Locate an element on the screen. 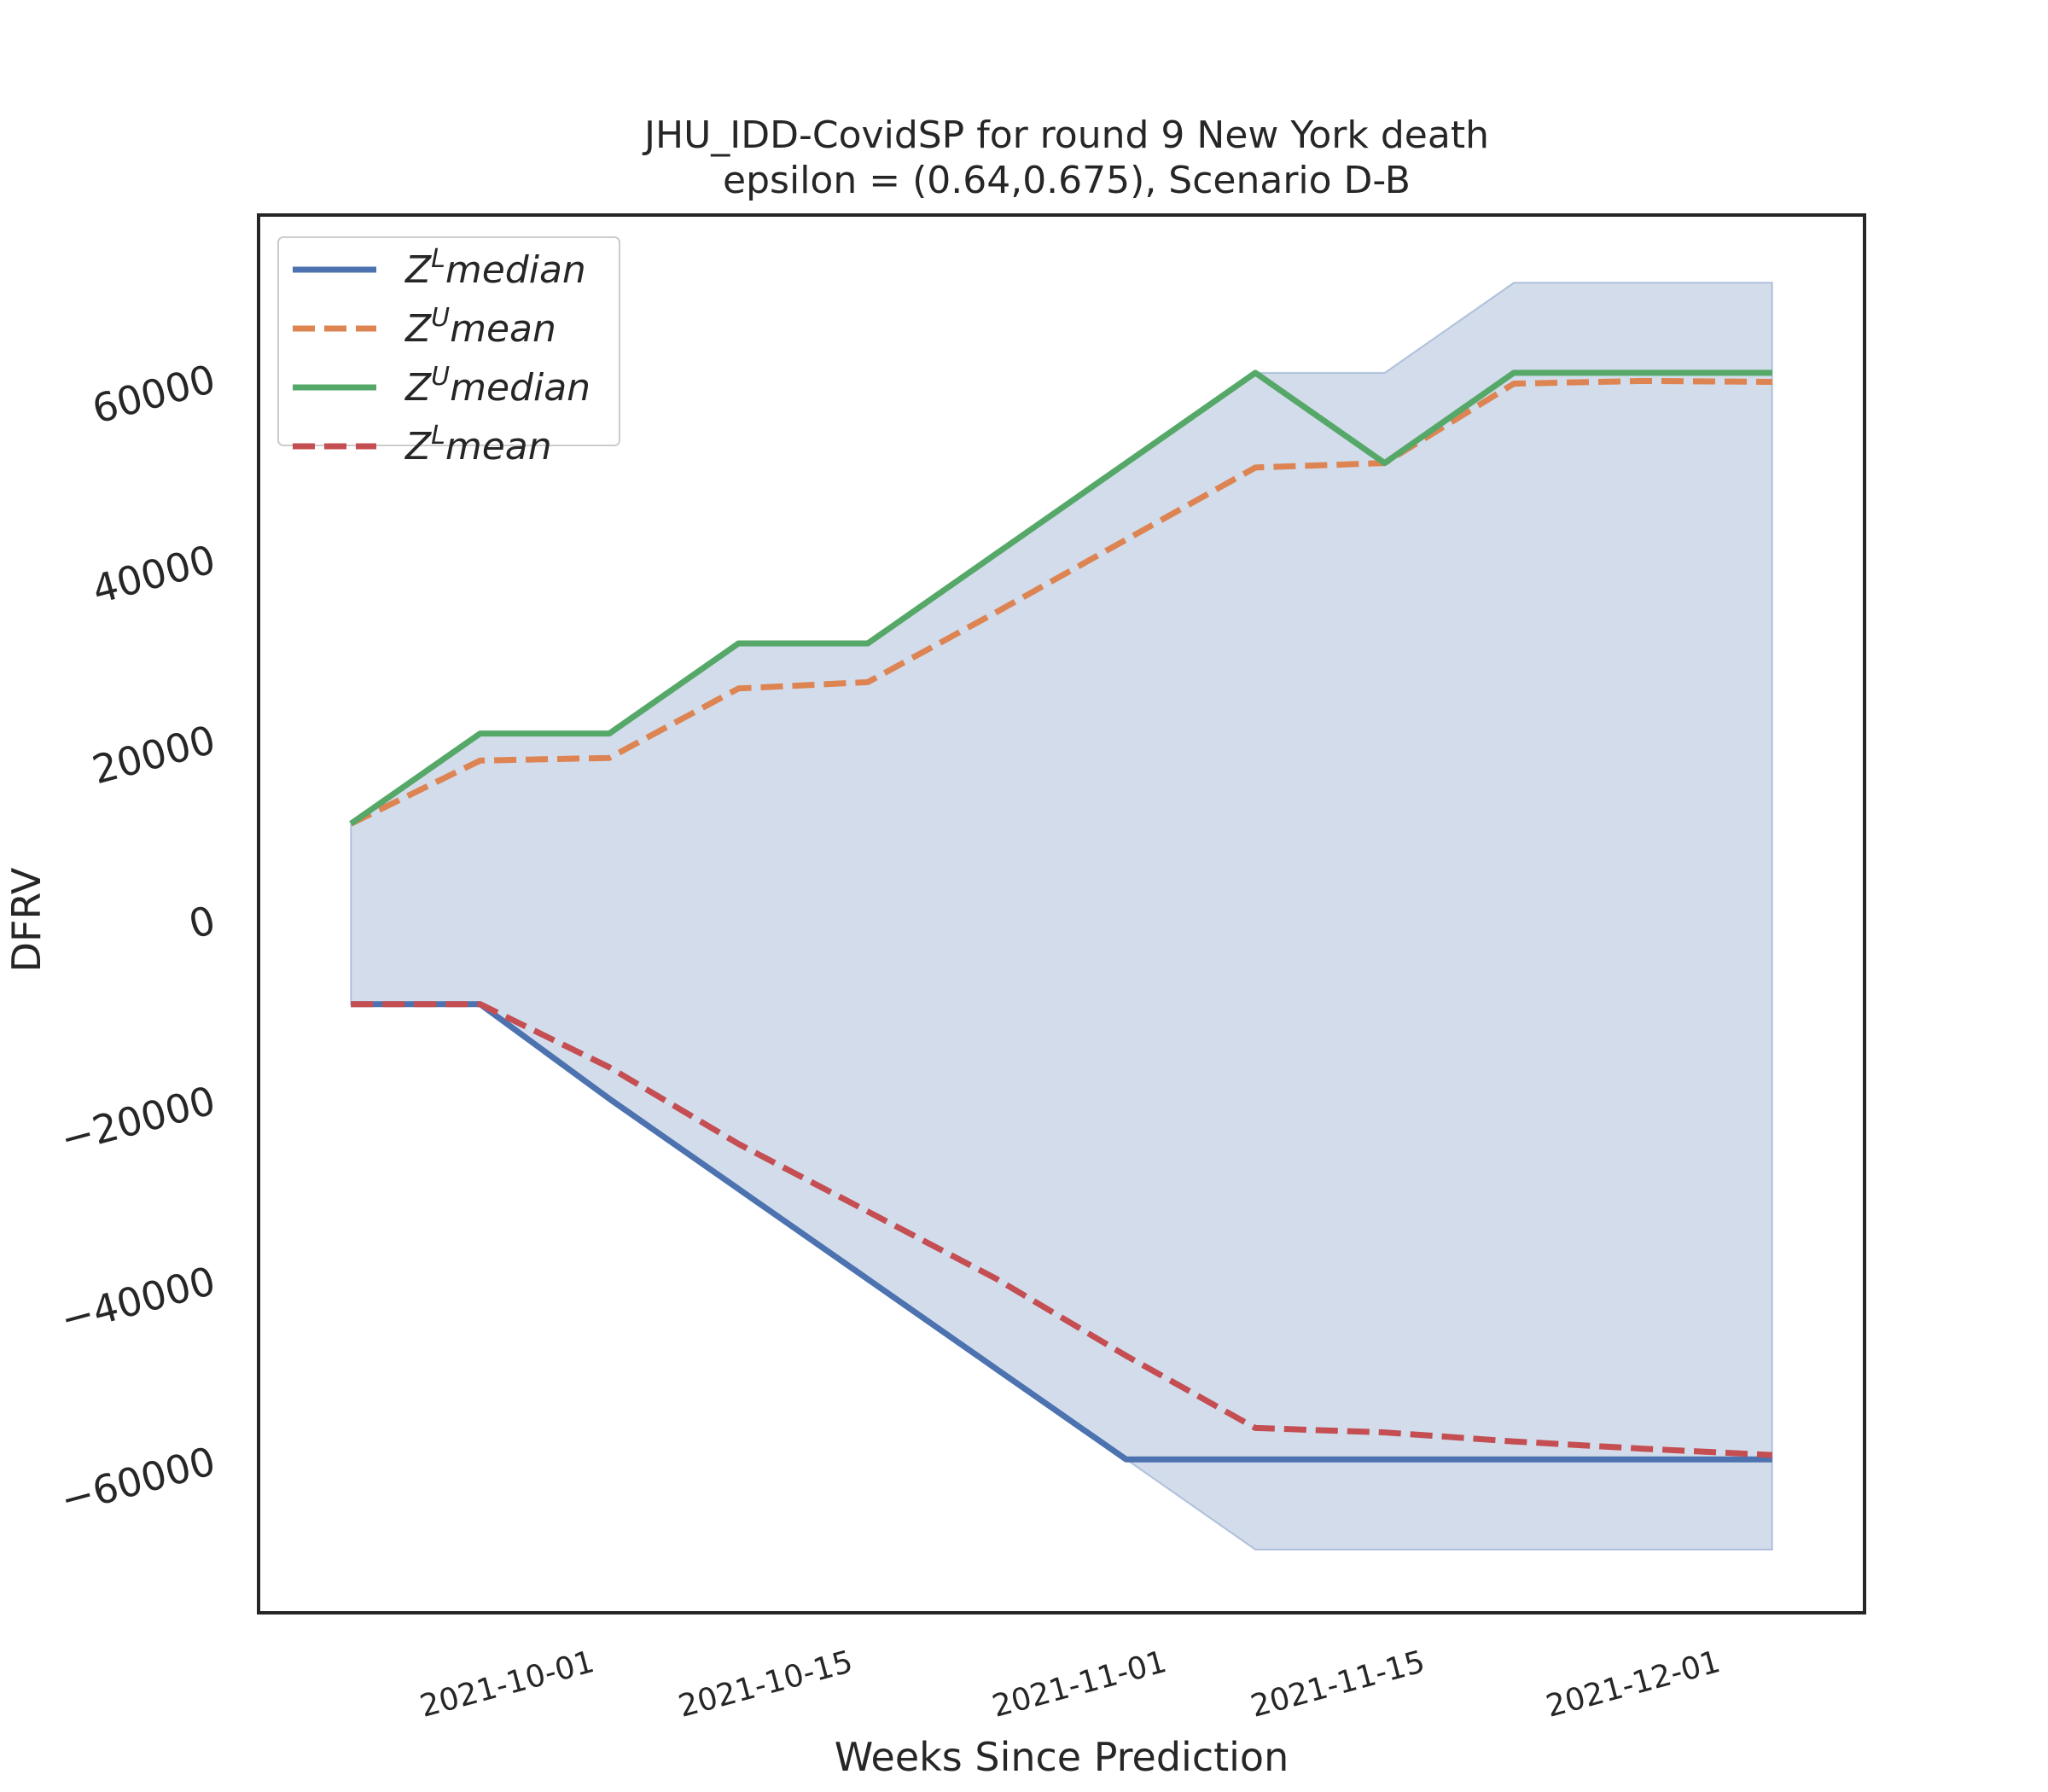  y-tick-label: 20000 is located at coordinates (154, 754).